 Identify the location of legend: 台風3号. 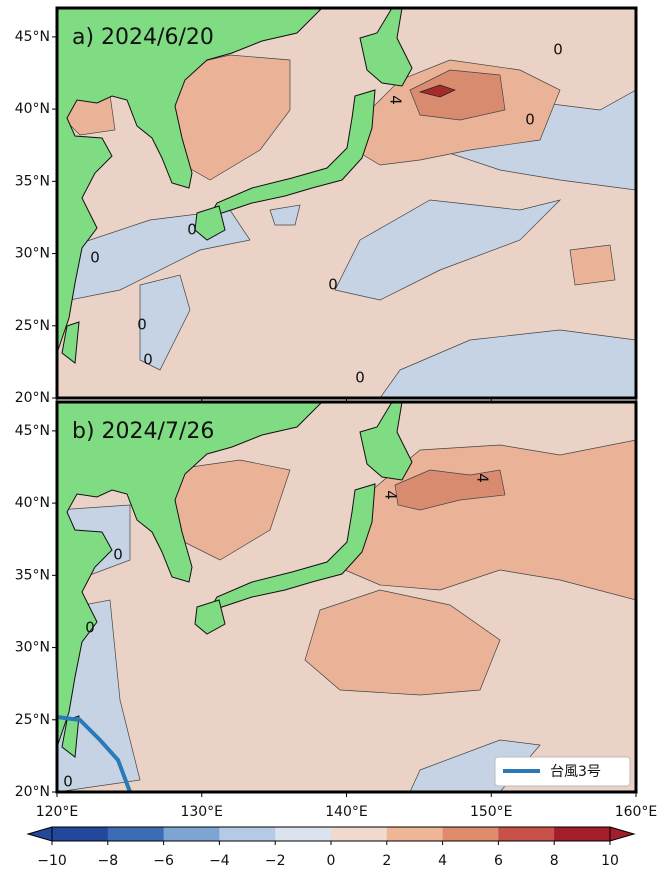
(562, 771).